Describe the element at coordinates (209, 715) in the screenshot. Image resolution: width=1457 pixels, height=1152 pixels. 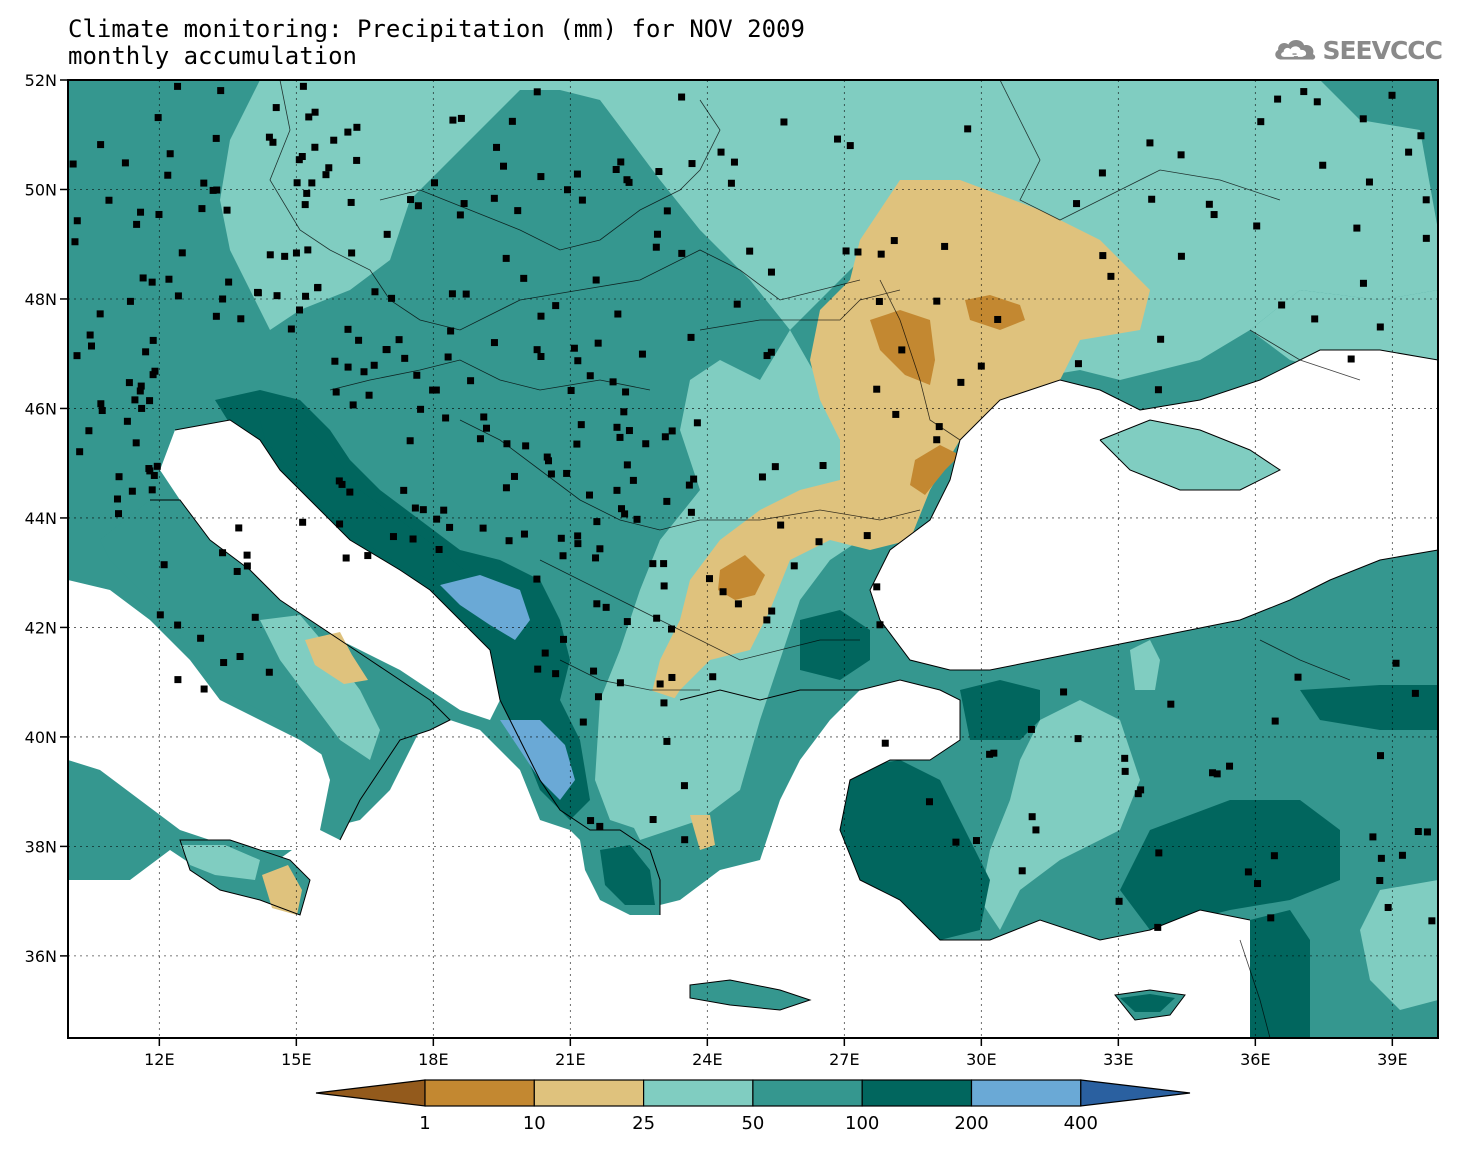
I see `tyrrhenian-sea` at that location.